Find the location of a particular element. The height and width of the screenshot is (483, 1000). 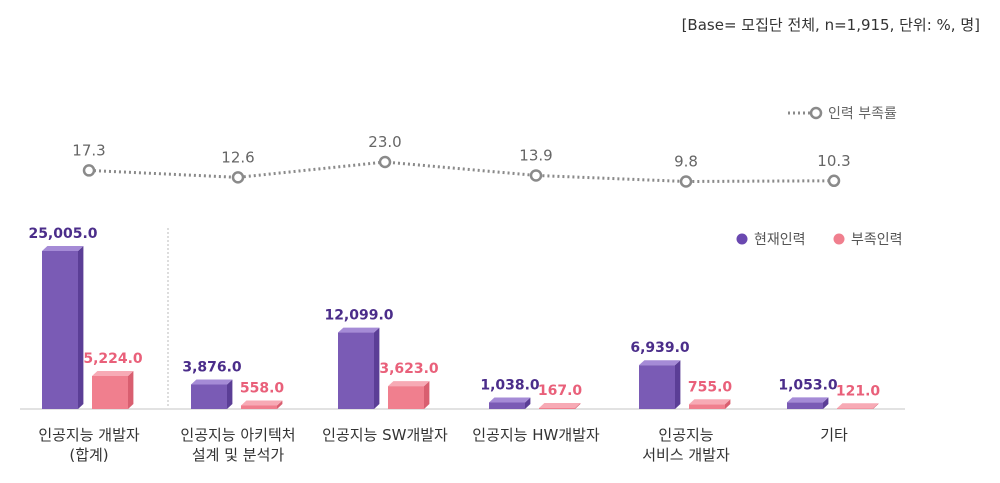

rate-value-label-5: 10.3 is located at coordinates (833, 161).